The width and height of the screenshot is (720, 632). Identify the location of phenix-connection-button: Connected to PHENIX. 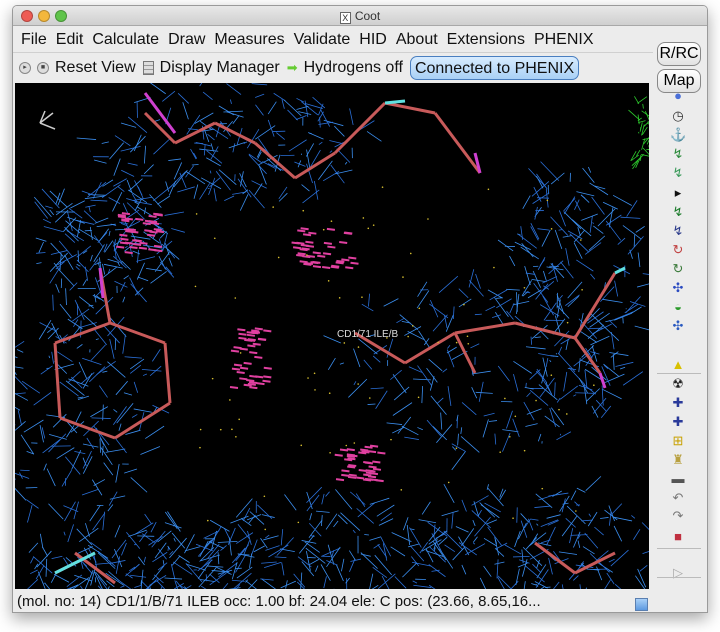
(494, 68).